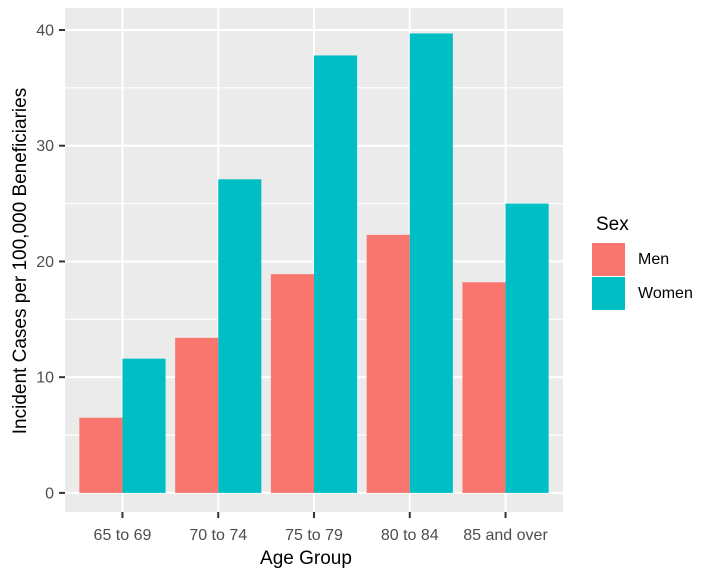 This screenshot has height=588, width=712. Describe the element at coordinates (314, 535) in the screenshot. I see `x-tick-label: 75 to 79` at that location.